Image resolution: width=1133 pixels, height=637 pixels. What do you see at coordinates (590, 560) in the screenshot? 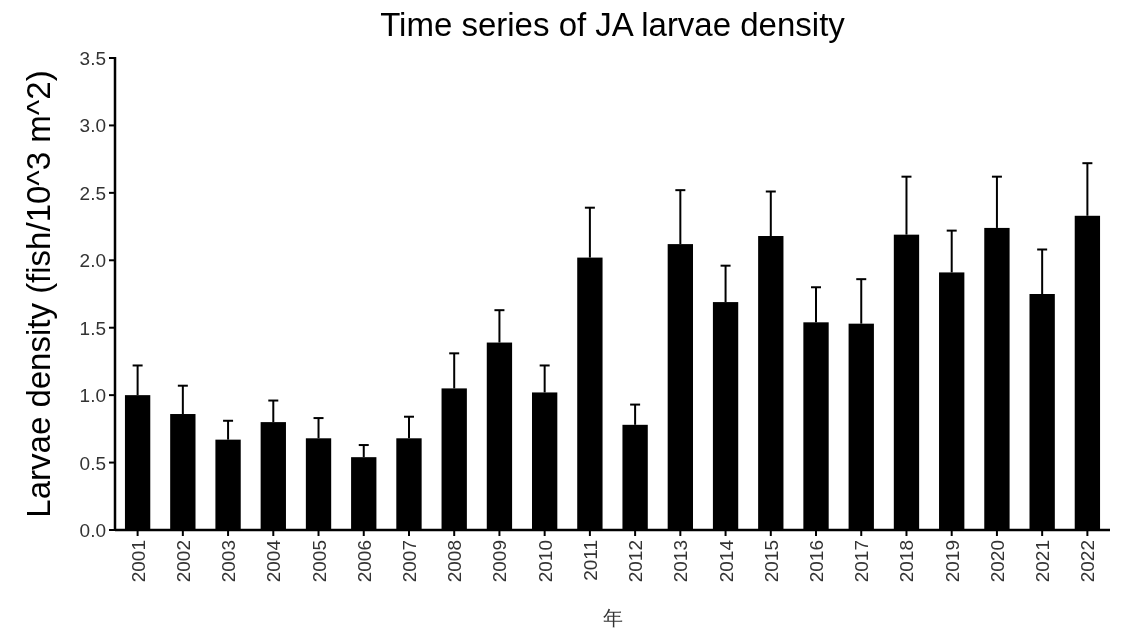
I see `x-tick-label: 2011` at bounding box center [590, 560].